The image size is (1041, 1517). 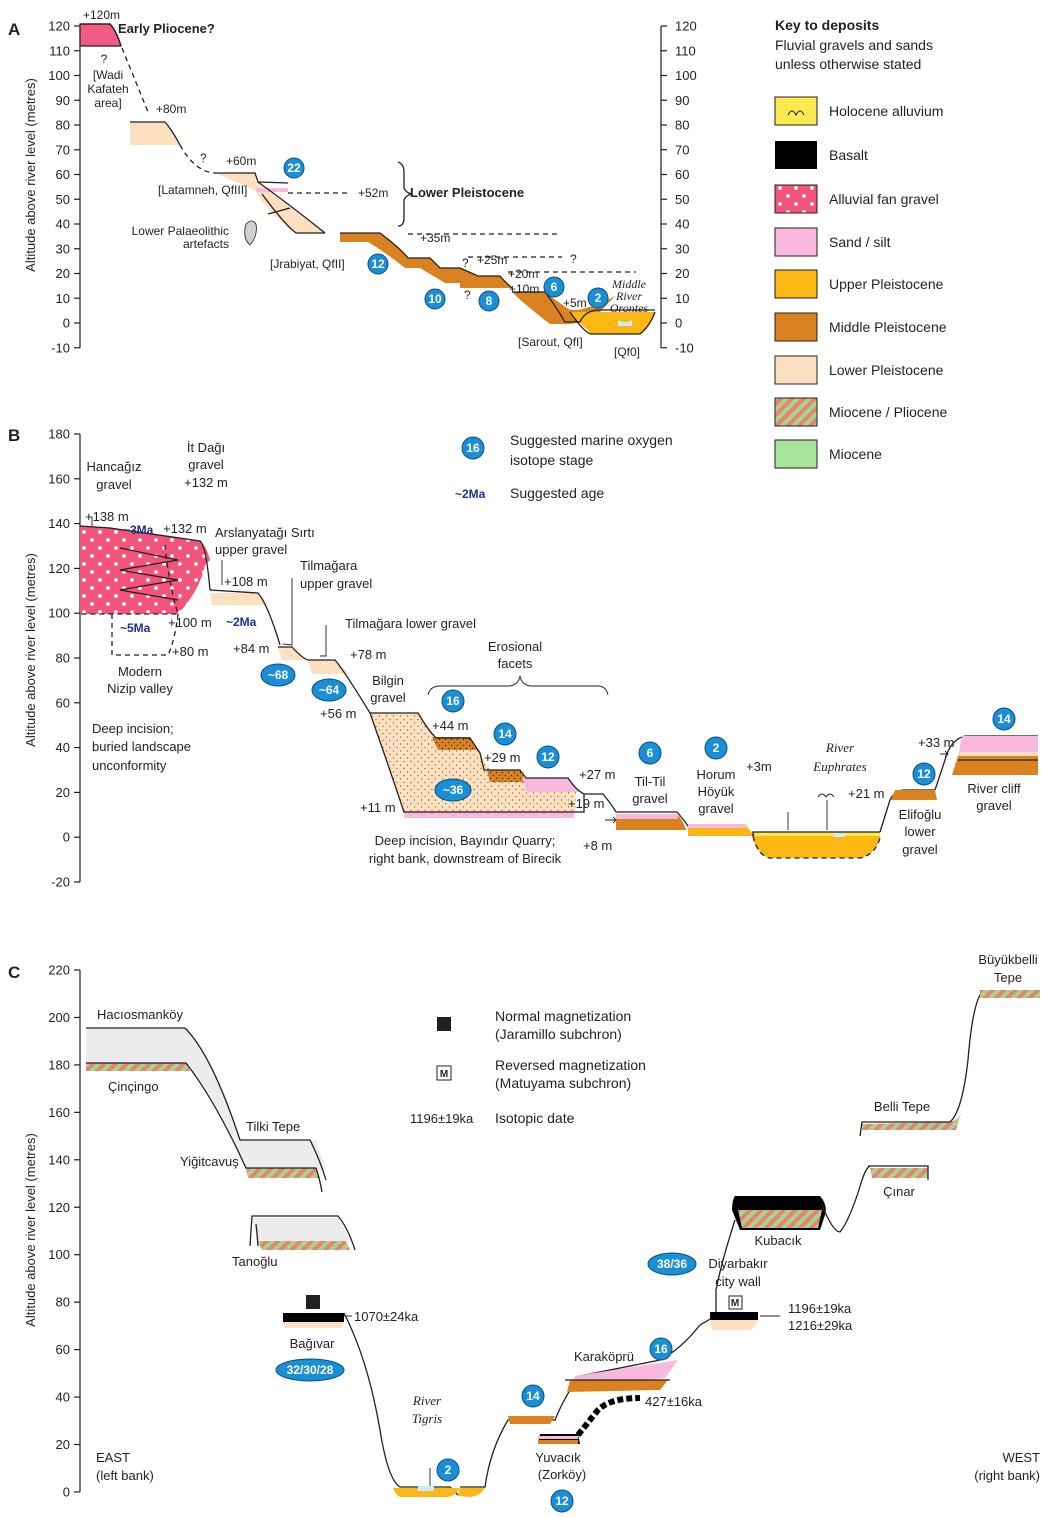 I want to click on label-itdagi-3: +132 m, so click(x=206, y=482).